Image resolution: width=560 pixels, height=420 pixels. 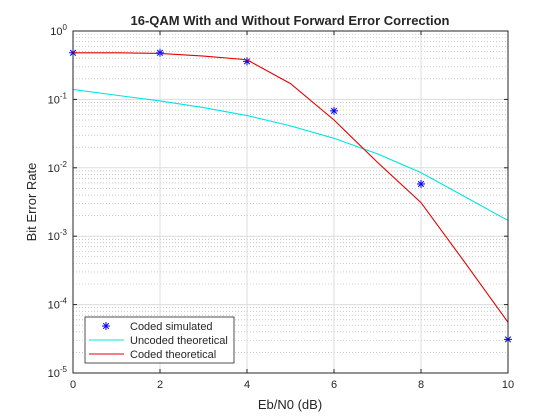 I want to click on x-tick-label: 6, so click(x=334, y=385).